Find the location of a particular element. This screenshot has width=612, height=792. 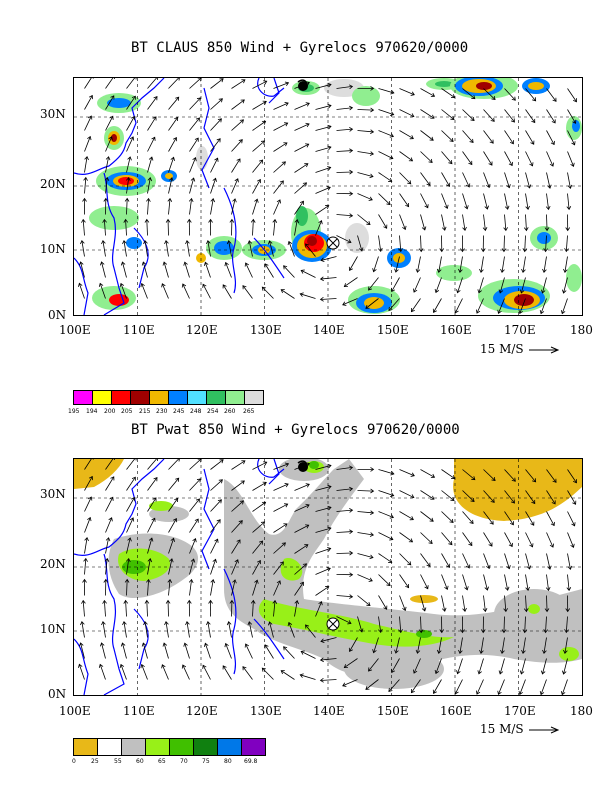

pwat-colorbar-swatch is located at coordinates (205, 747).